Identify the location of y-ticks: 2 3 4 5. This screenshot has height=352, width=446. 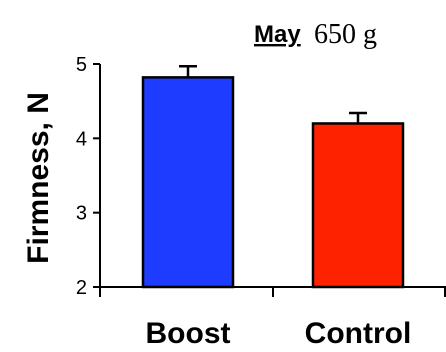
(88, 176).